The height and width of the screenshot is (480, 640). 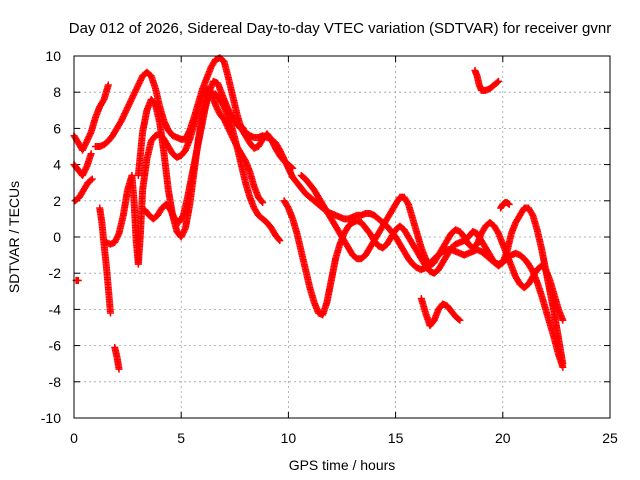 What do you see at coordinates (57, 92) in the screenshot?
I see `y-tick-label: 8` at bounding box center [57, 92].